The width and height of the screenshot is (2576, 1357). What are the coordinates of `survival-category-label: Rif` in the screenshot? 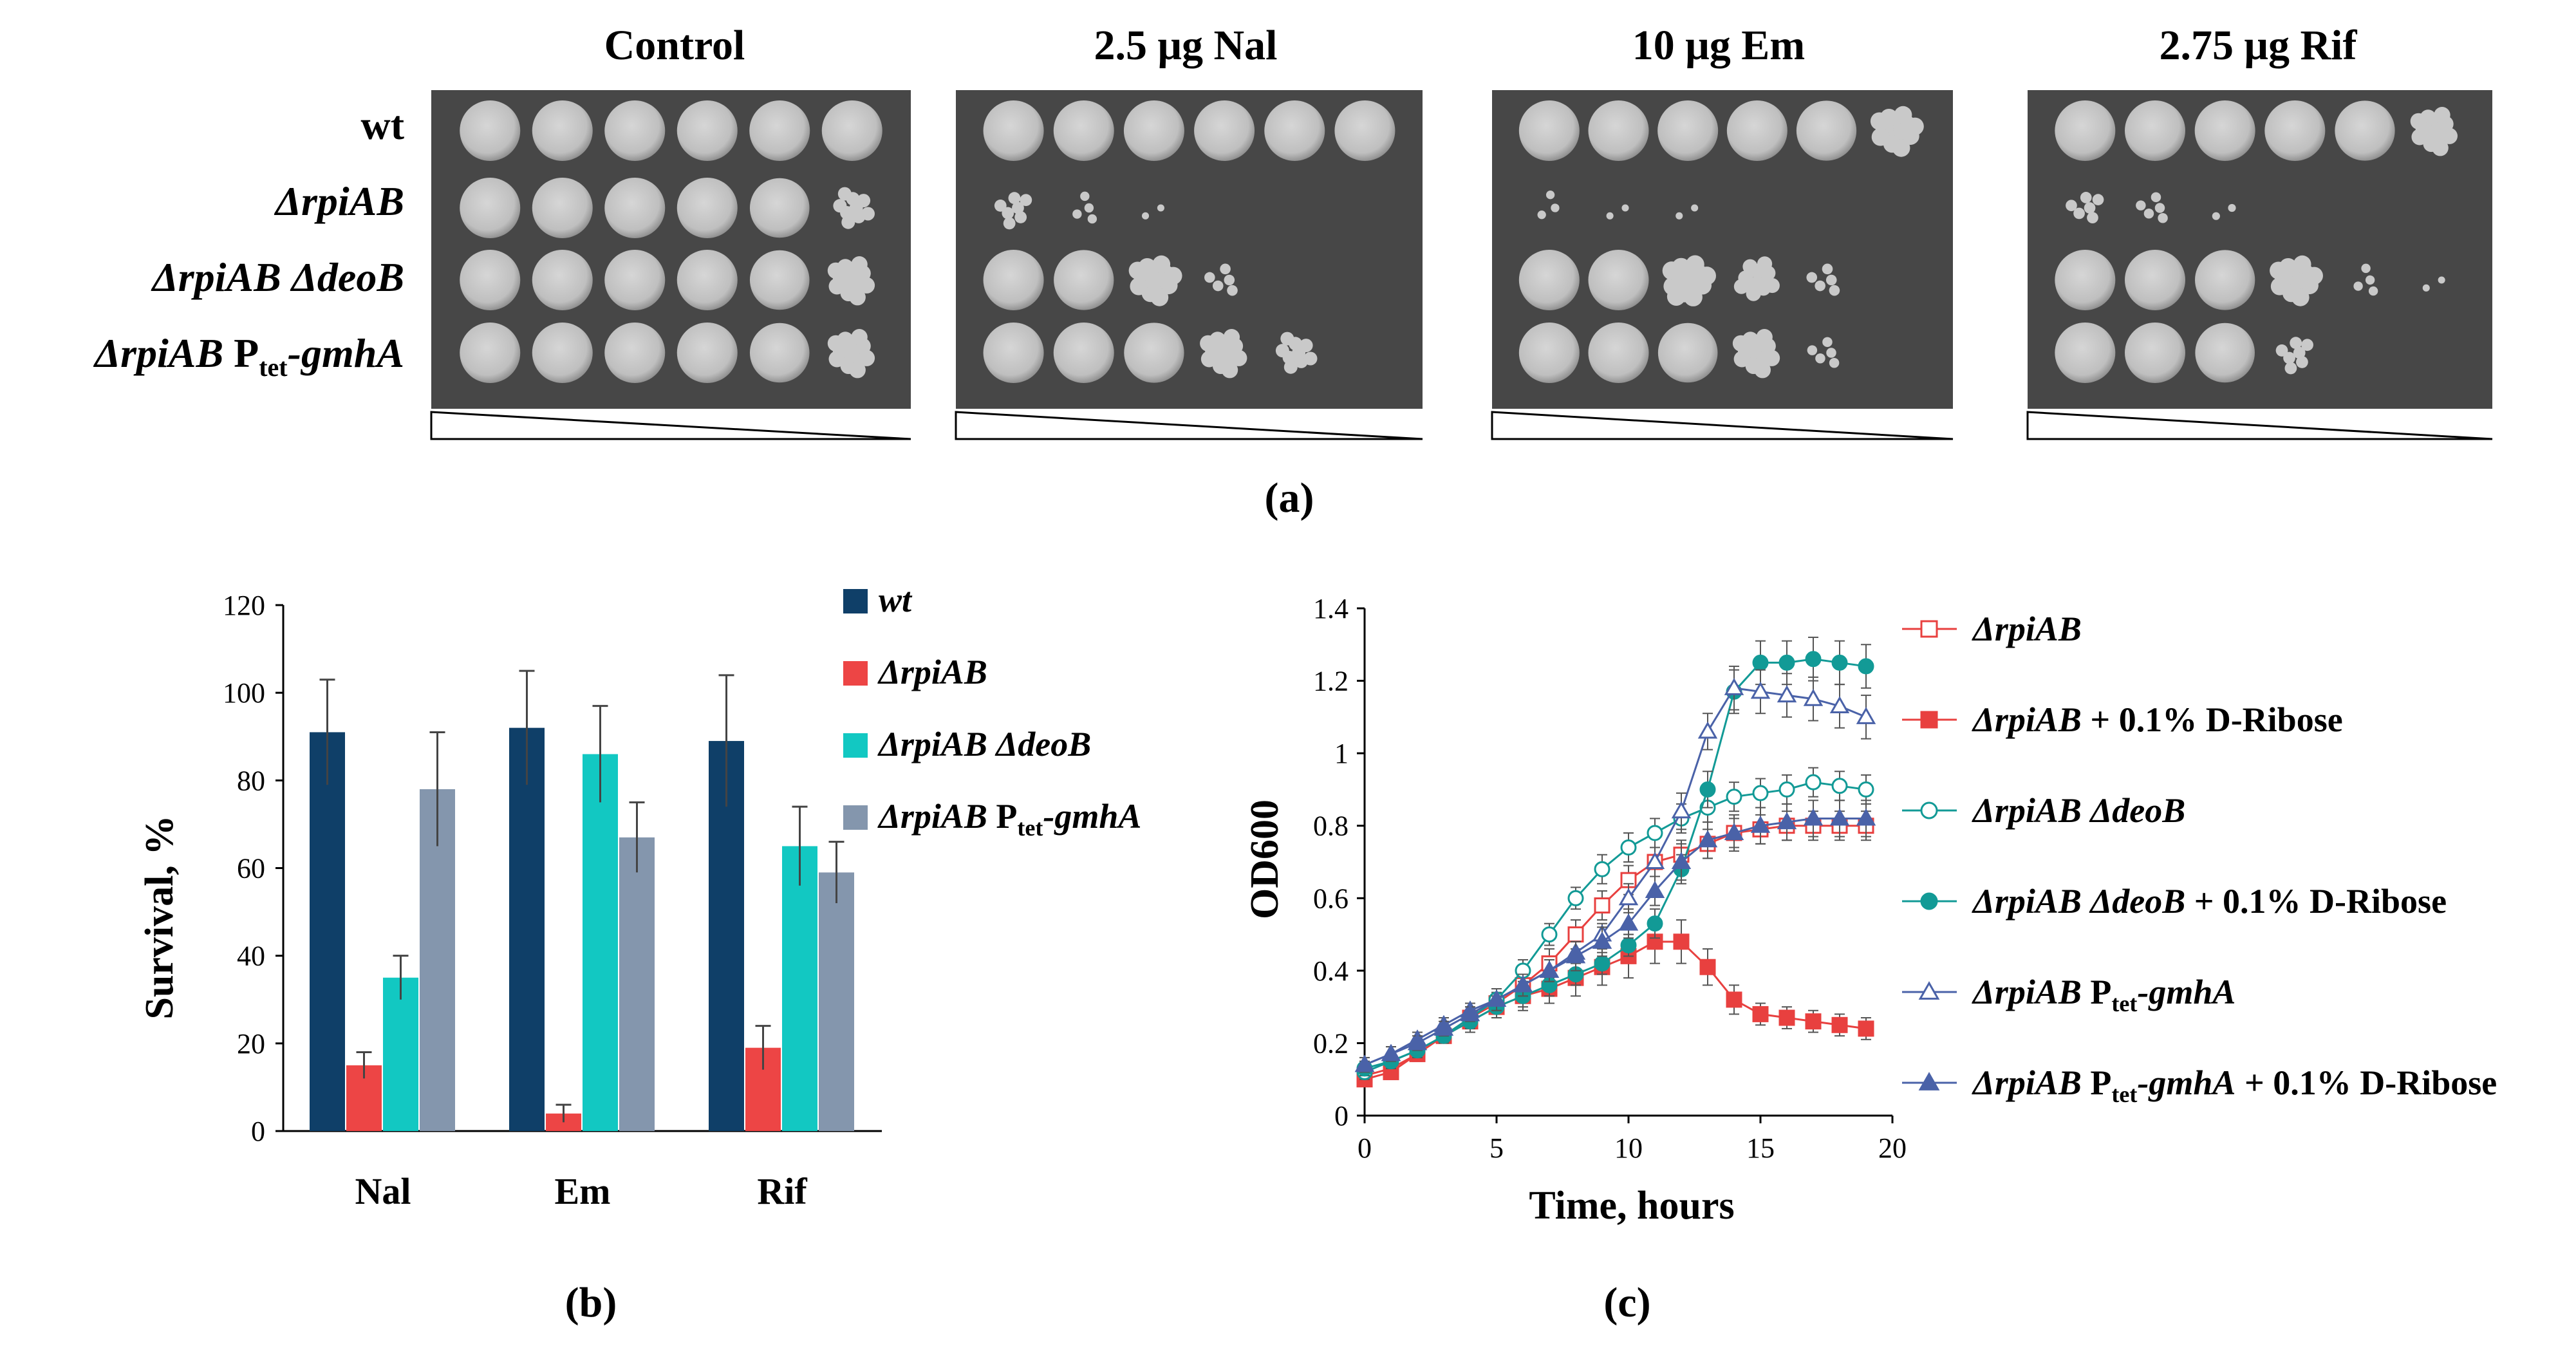 It's located at (782, 1191).